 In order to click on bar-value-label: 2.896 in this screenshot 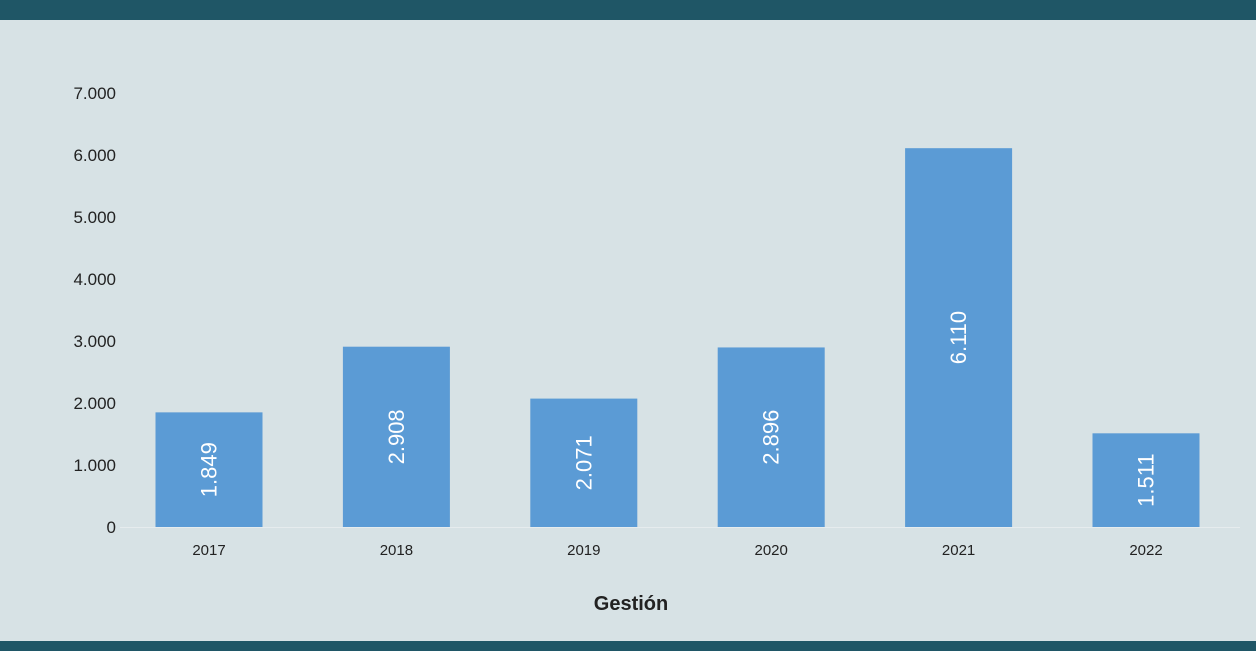, I will do `click(771, 437)`.